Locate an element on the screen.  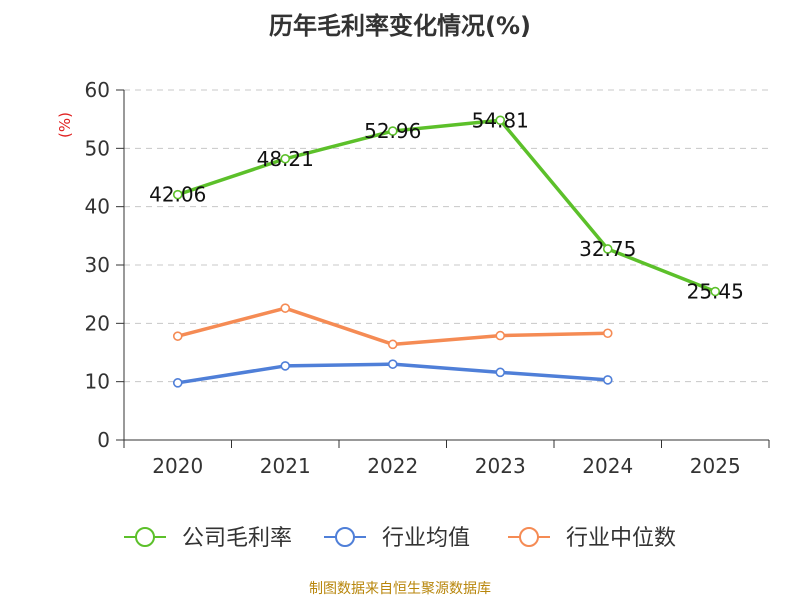
x-tick-label: 2024 is located at coordinates (607, 466).